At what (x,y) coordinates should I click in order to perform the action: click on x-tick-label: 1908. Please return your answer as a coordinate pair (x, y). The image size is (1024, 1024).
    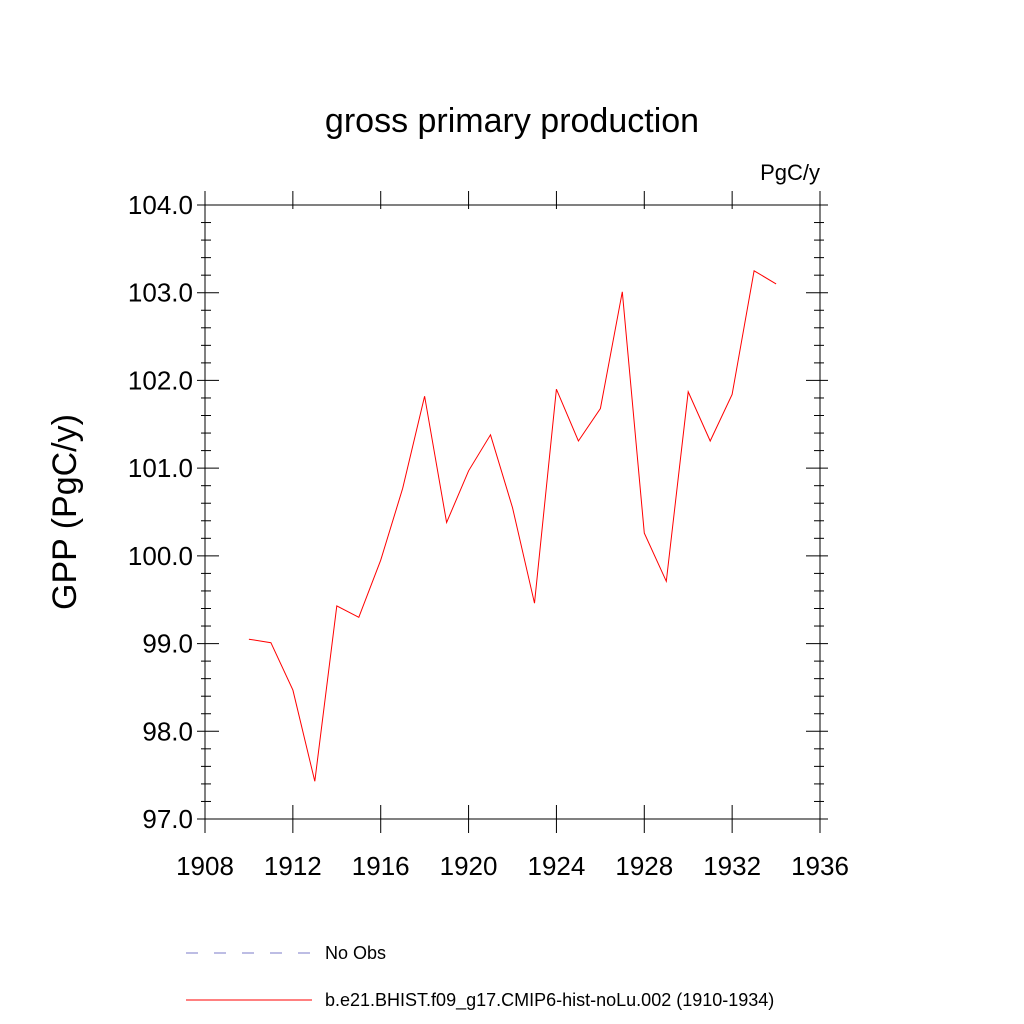
    Looking at the image, I should click on (205, 866).